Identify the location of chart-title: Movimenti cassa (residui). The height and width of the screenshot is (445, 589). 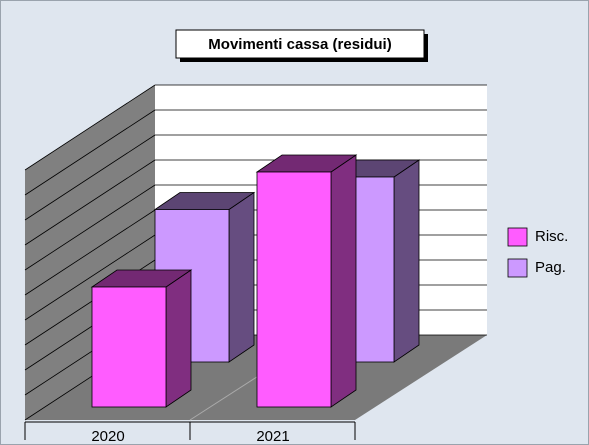
(299, 44).